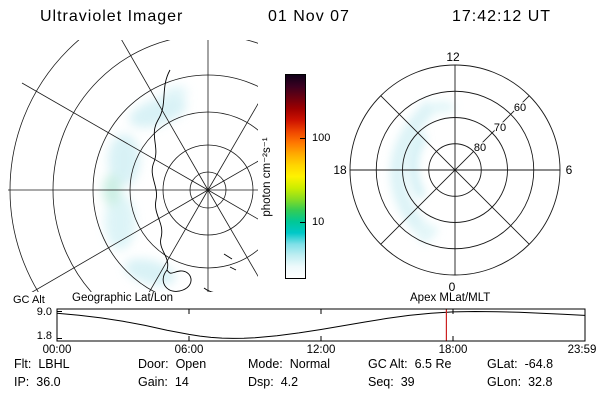 This screenshot has height=400, width=600. Describe the element at coordinates (172, 364) in the screenshot. I see `status-door: Door: Open` at that location.